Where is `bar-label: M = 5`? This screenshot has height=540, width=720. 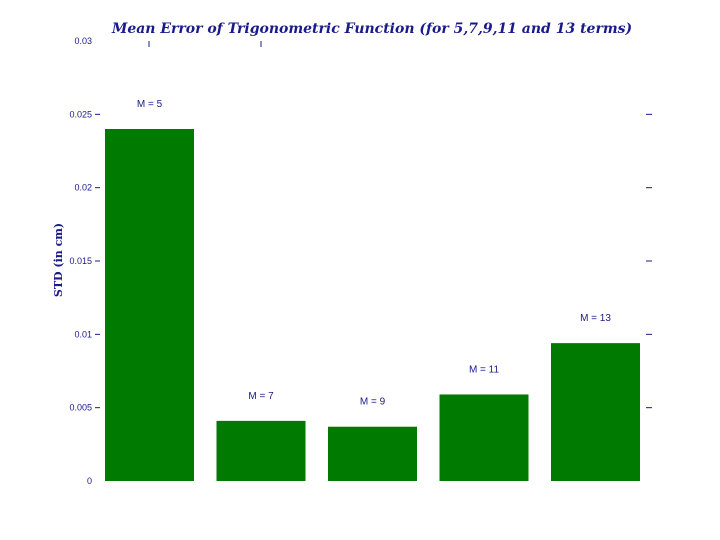
bar-label: M = 5 is located at coordinates (150, 104).